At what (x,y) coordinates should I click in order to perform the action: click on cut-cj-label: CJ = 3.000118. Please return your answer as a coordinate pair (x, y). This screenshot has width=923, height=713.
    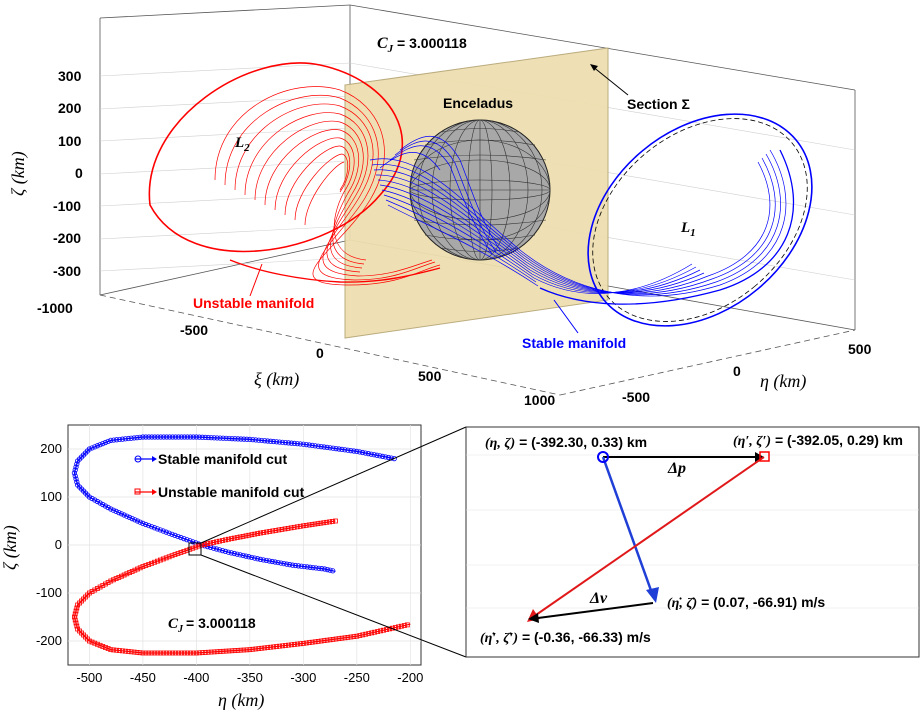
    Looking at the image, I should click on (212, 625).